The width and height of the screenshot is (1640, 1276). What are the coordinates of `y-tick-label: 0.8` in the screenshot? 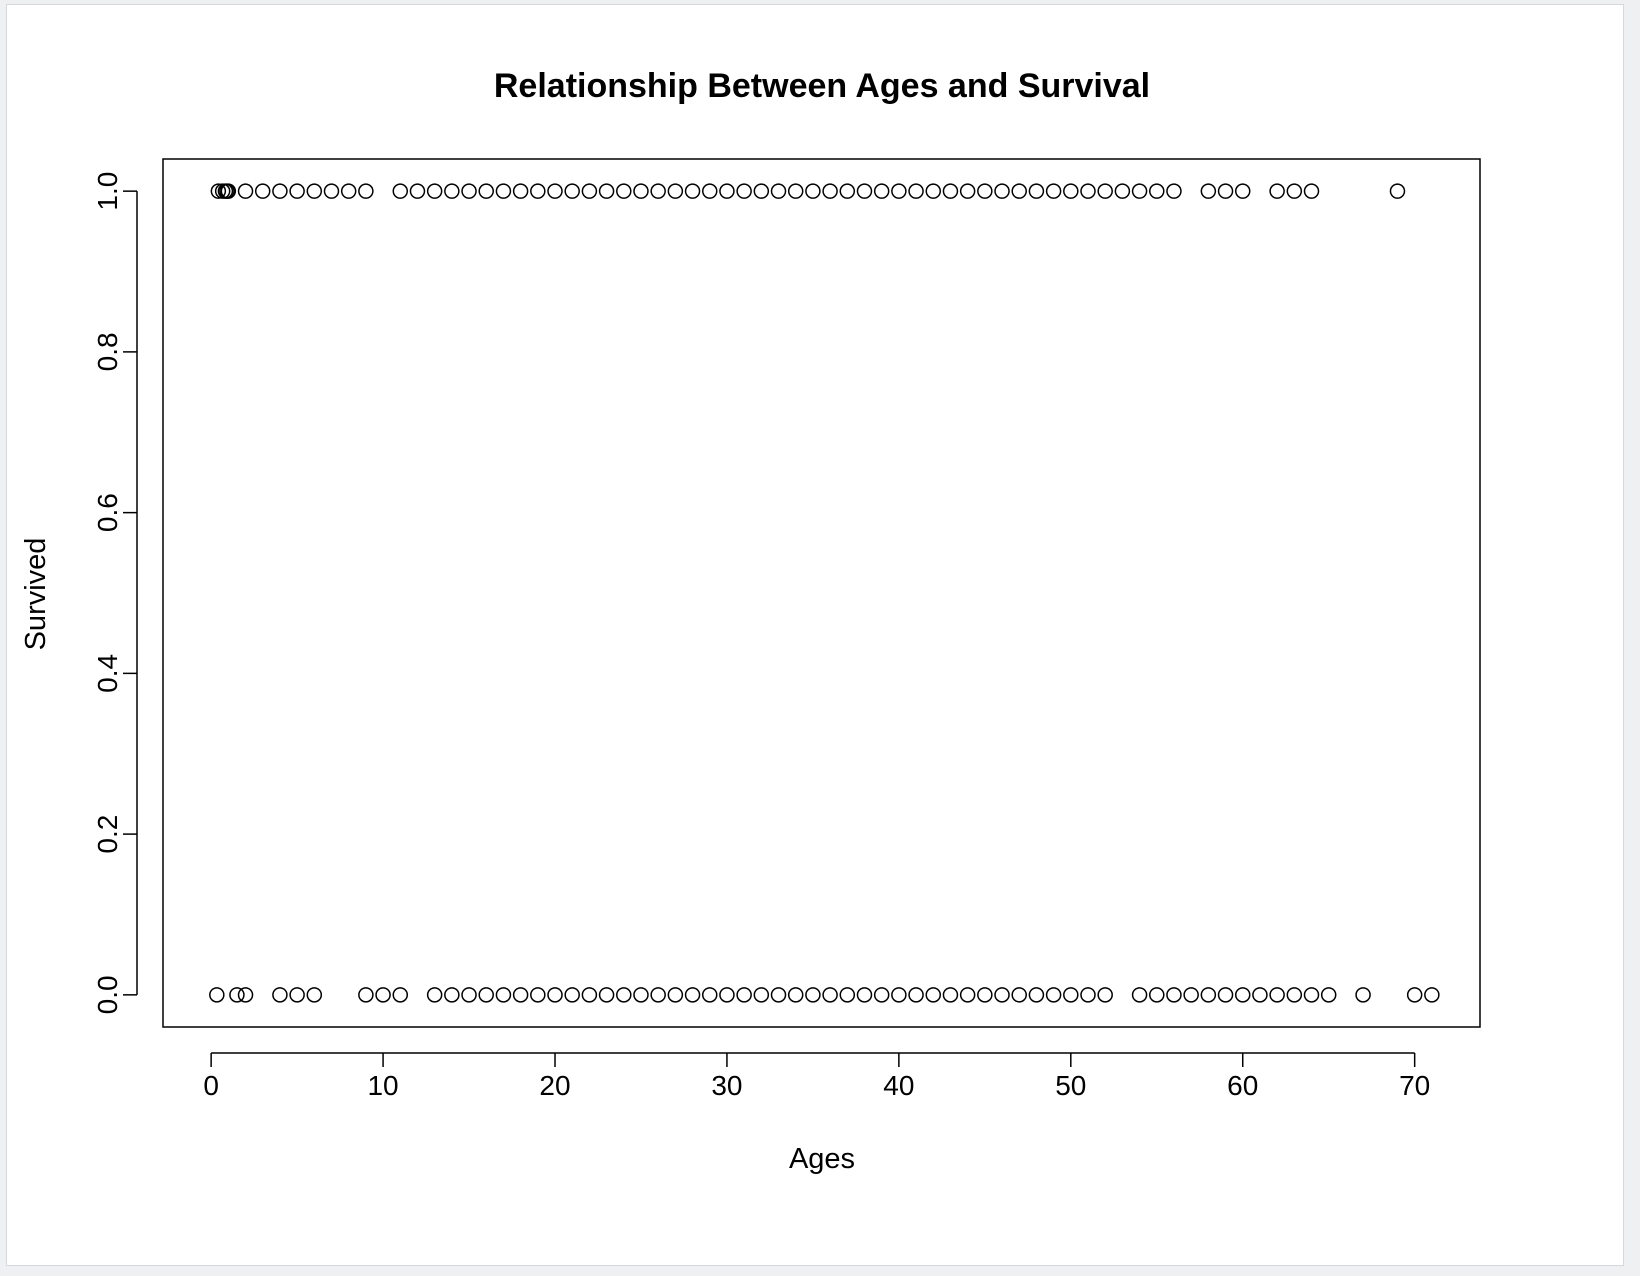 It's located at (107, 351).